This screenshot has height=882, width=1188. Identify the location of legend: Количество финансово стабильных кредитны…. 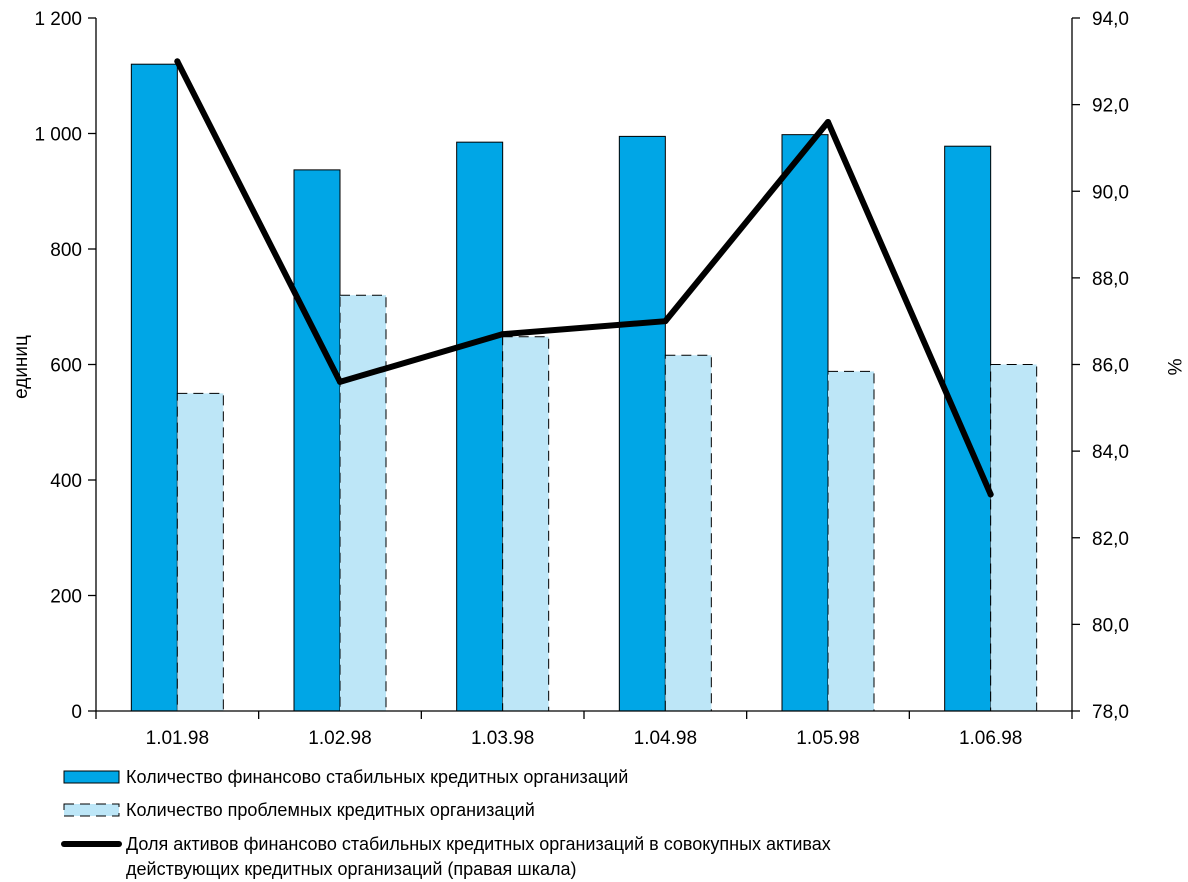
(446, 823).